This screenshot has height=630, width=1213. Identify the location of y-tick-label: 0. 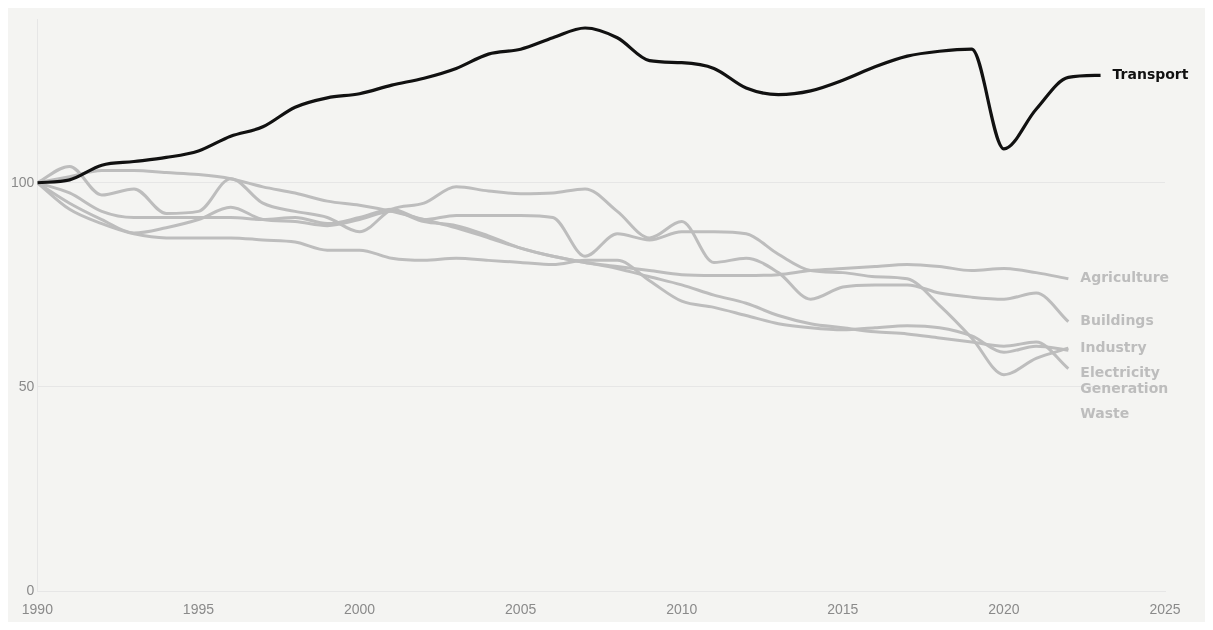
(30, 590).